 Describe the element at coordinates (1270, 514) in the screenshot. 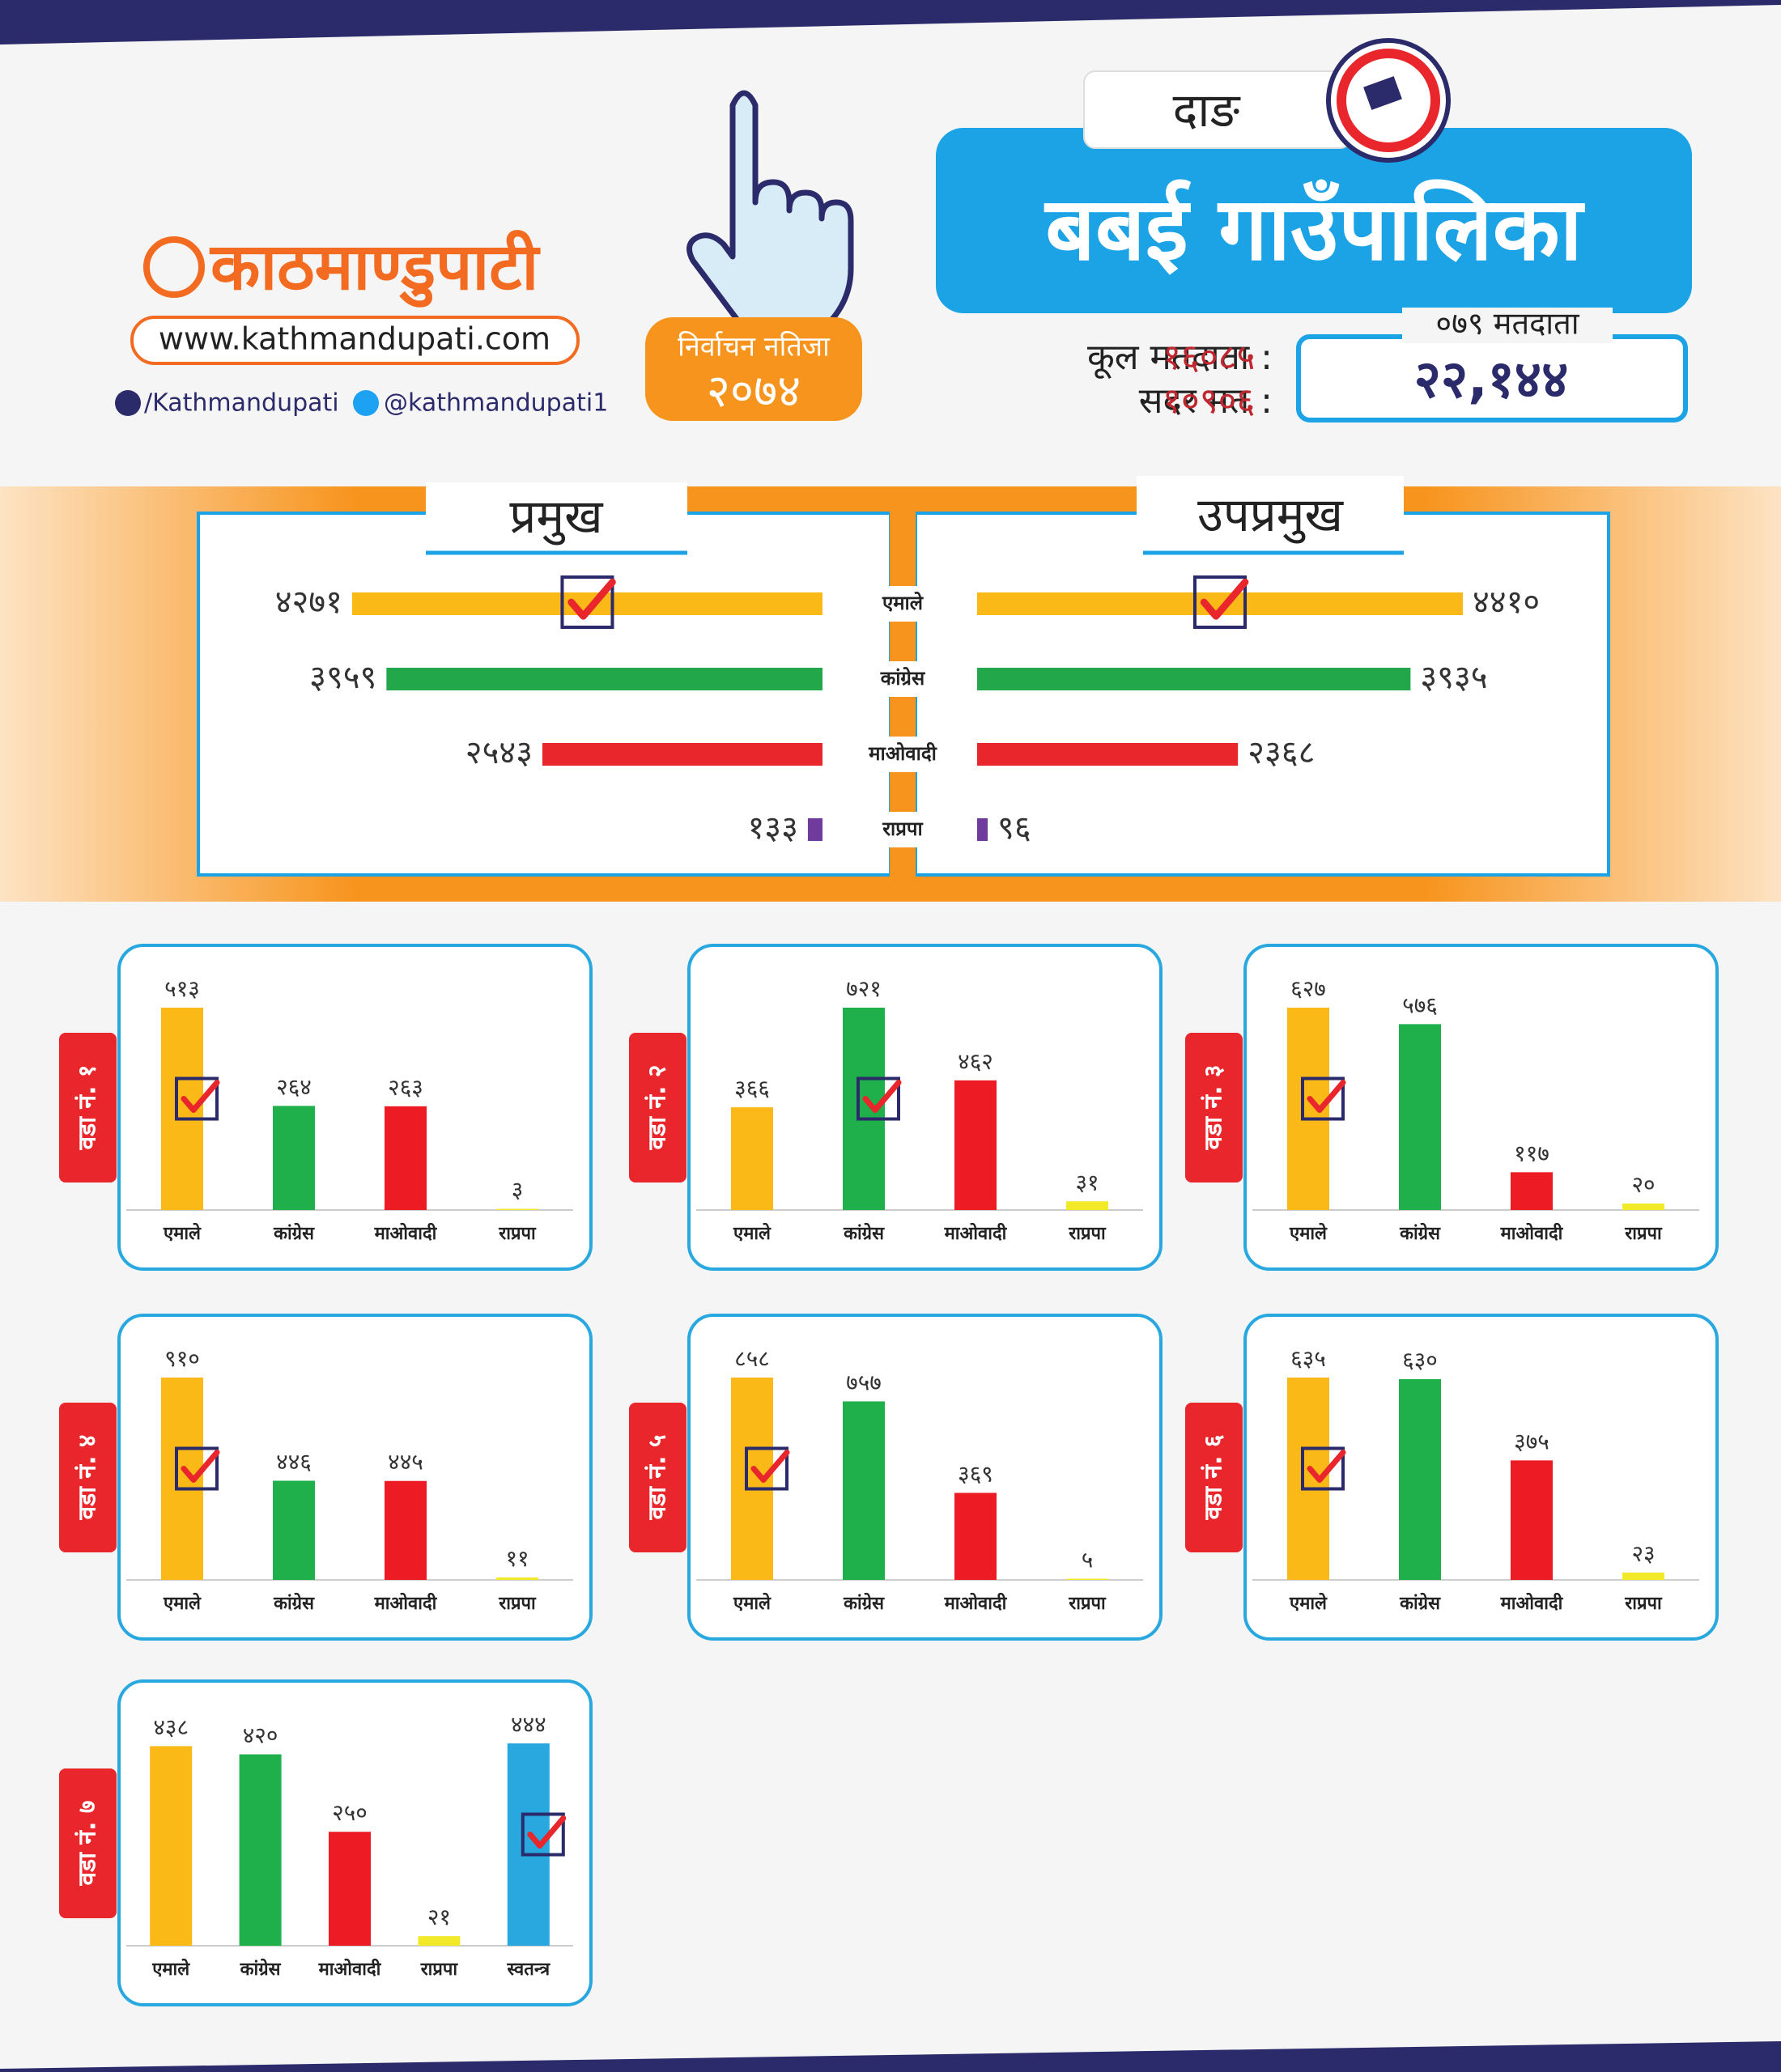

I see `tab-right` at that location.